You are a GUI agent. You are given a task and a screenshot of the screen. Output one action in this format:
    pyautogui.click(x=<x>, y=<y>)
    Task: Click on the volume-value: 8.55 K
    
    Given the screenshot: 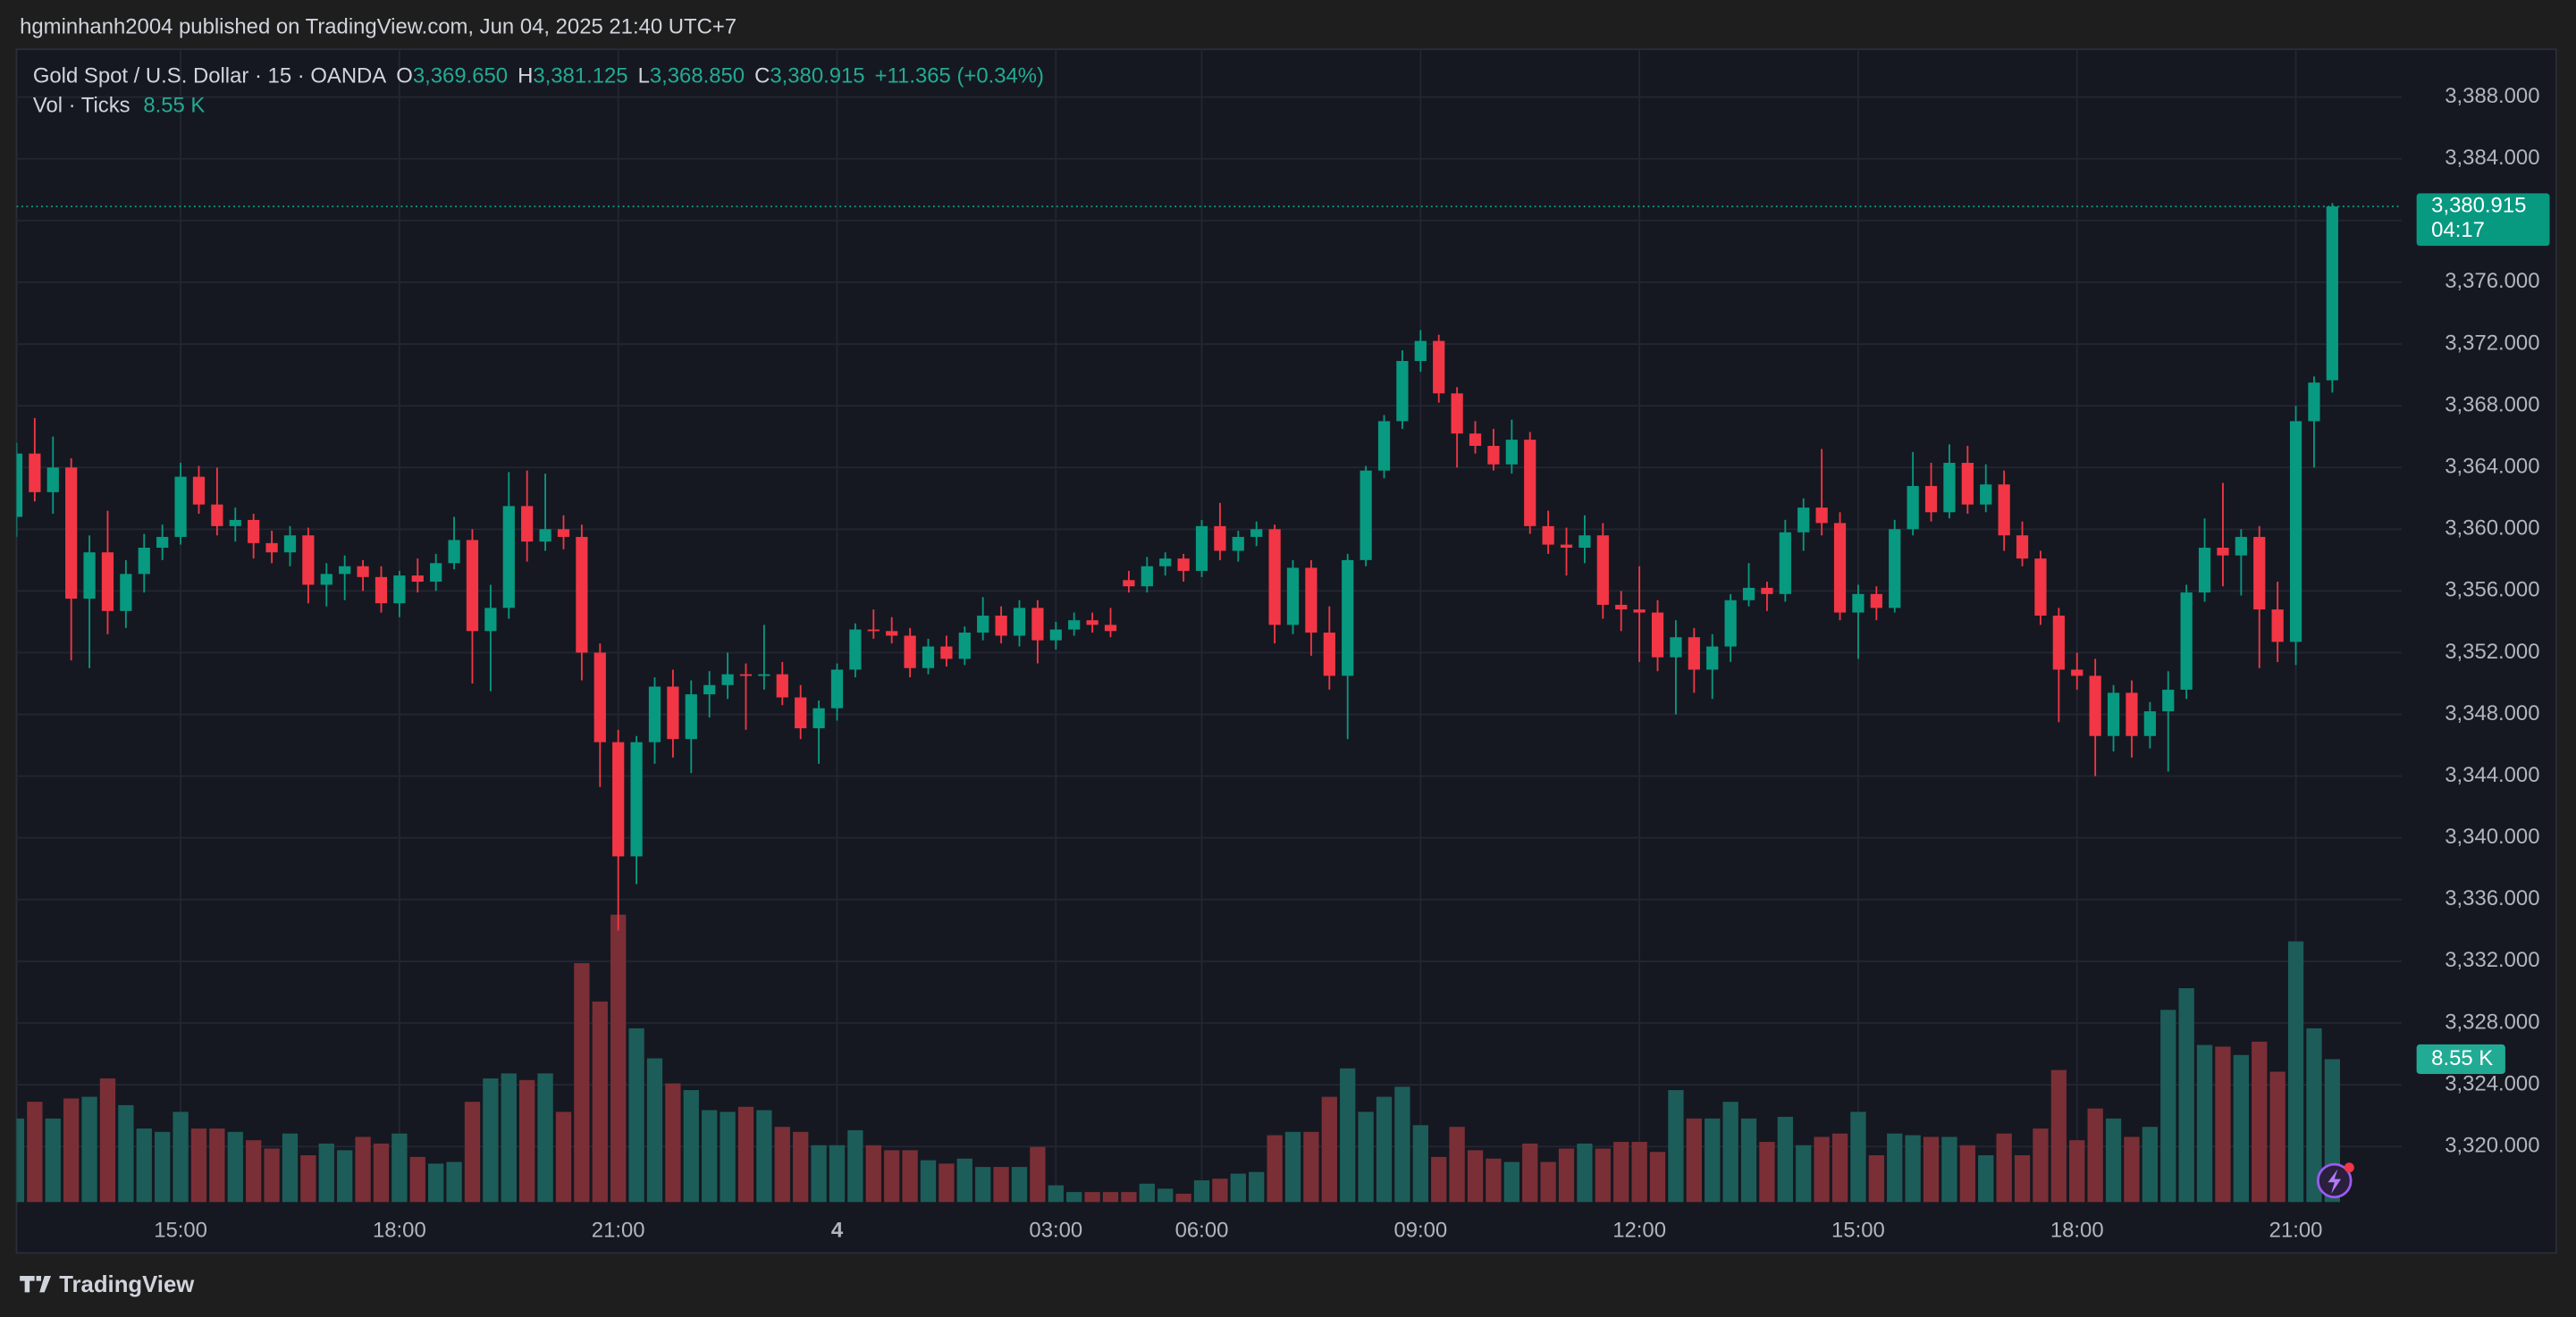 What is the action you would take?
    pyautogui.click(x=174, y=106)
    